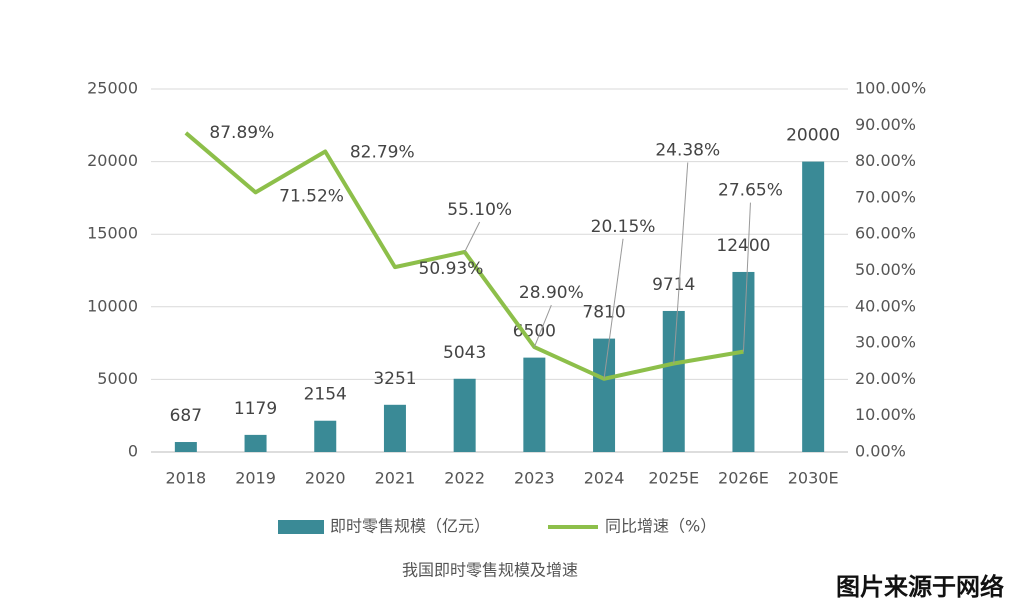  I want to click on bar-value-label: 9714, so click(673, 285).